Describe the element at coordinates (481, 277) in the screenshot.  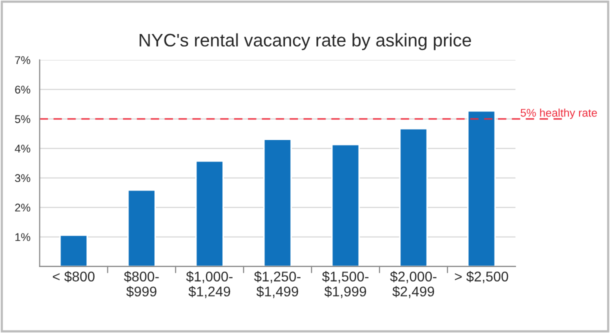
I see `x-tick-label: > $2,500` at that location.